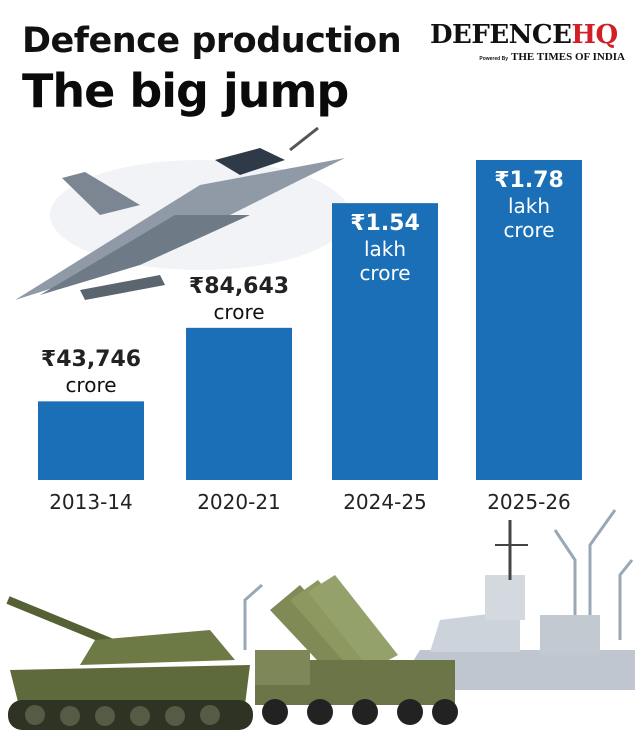 The image size is (635, 738). Describe the element at coordinates (385, 502) in the screenshot. I see `x-tick-label: 2024-25` at that location.